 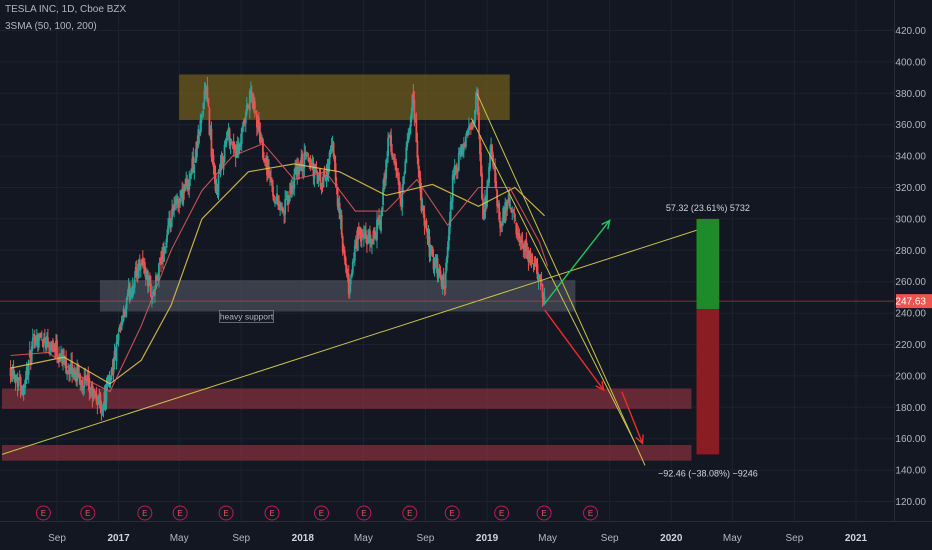 What do you see at coordinates (639, 439) in the screenshot?
I see `arrow-head` at bounding box center [639, 439].